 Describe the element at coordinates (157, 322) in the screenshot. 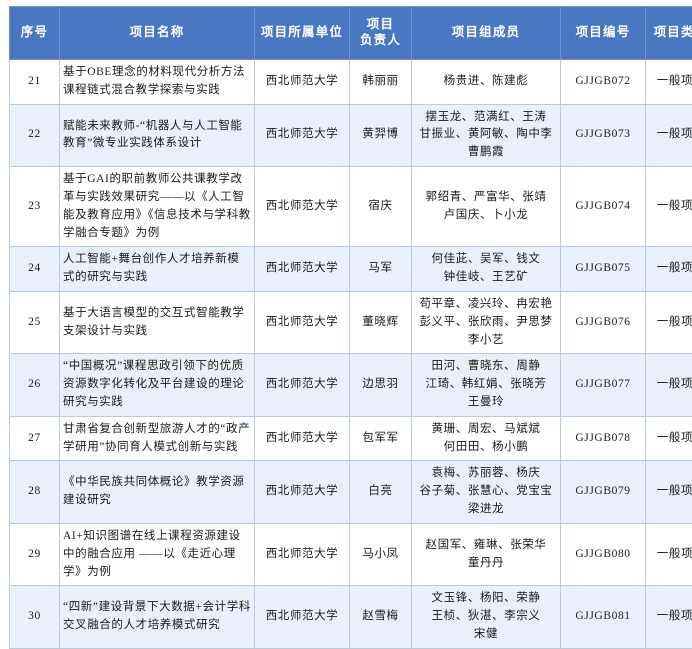

I see `cell-project-name: 基于大语言模型的交互式智能教学支架设计与实践` at that location.